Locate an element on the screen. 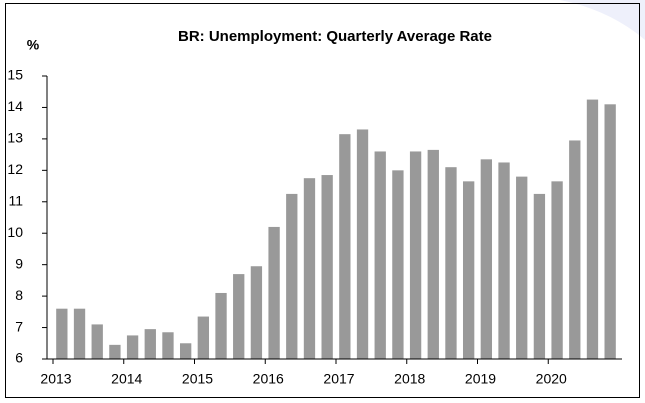 This screenshot has height=403, width=645. x-tick-label: 2013 is located at coordinates (55, 379).